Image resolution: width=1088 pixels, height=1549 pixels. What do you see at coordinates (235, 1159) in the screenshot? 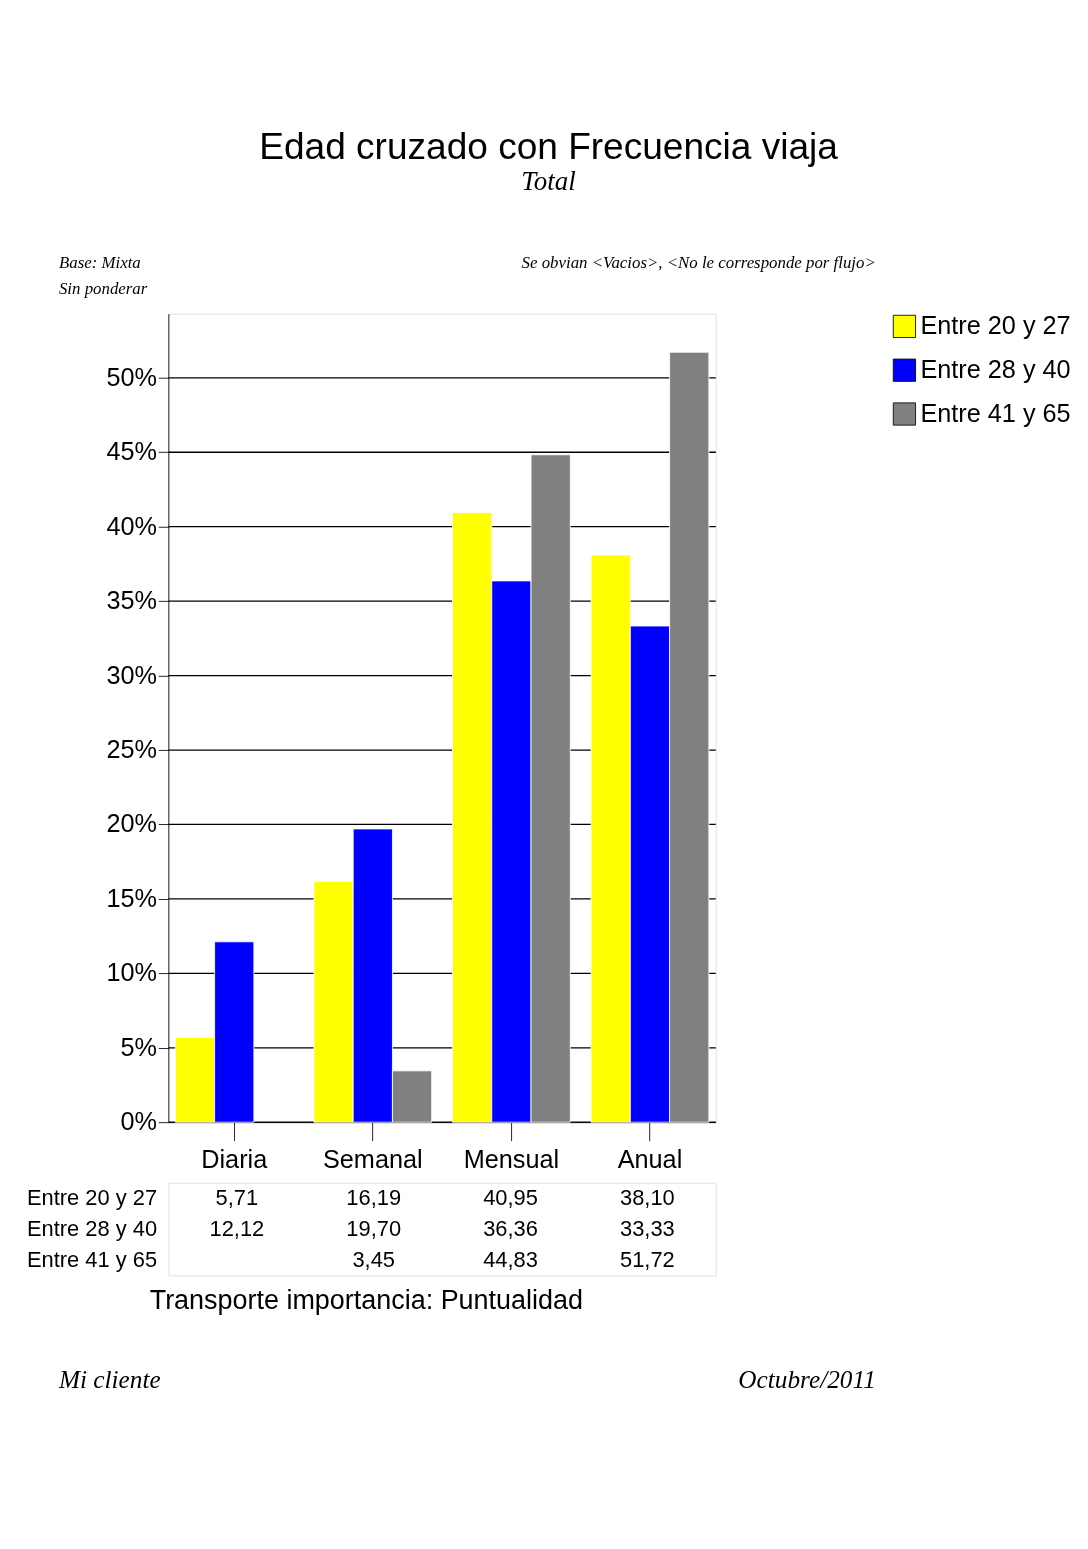
I see `x-tick-label: Diaria` at bounding box center [235, 1159].